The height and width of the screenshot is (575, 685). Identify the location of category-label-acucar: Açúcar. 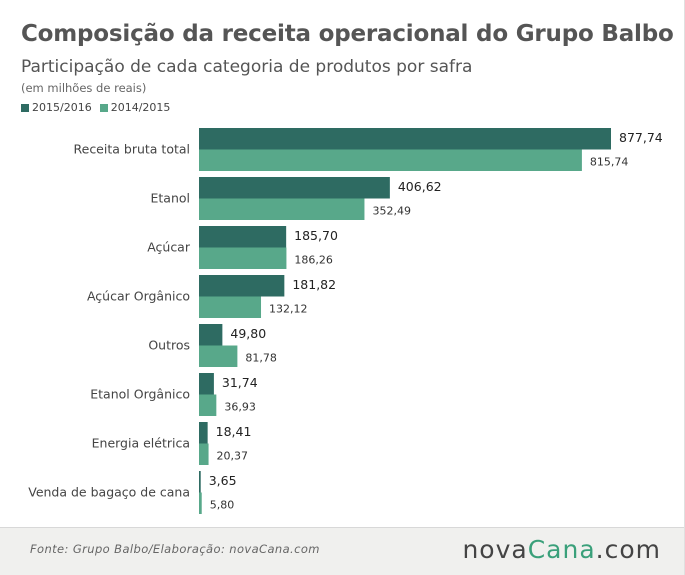
(169, 247).